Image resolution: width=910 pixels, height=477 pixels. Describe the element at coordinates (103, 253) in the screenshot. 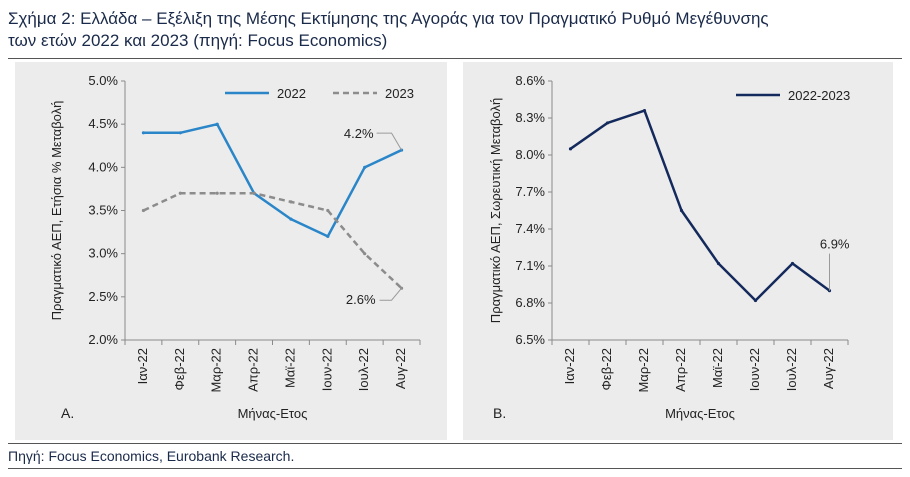

I see `y-tick-label: 3.0%` at that location.